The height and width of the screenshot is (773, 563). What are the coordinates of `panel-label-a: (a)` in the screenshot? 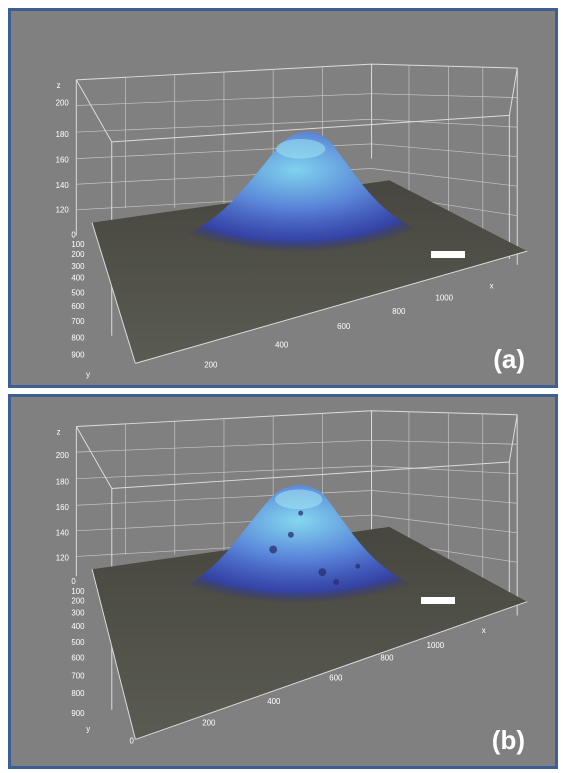 It's located at (509, 359).